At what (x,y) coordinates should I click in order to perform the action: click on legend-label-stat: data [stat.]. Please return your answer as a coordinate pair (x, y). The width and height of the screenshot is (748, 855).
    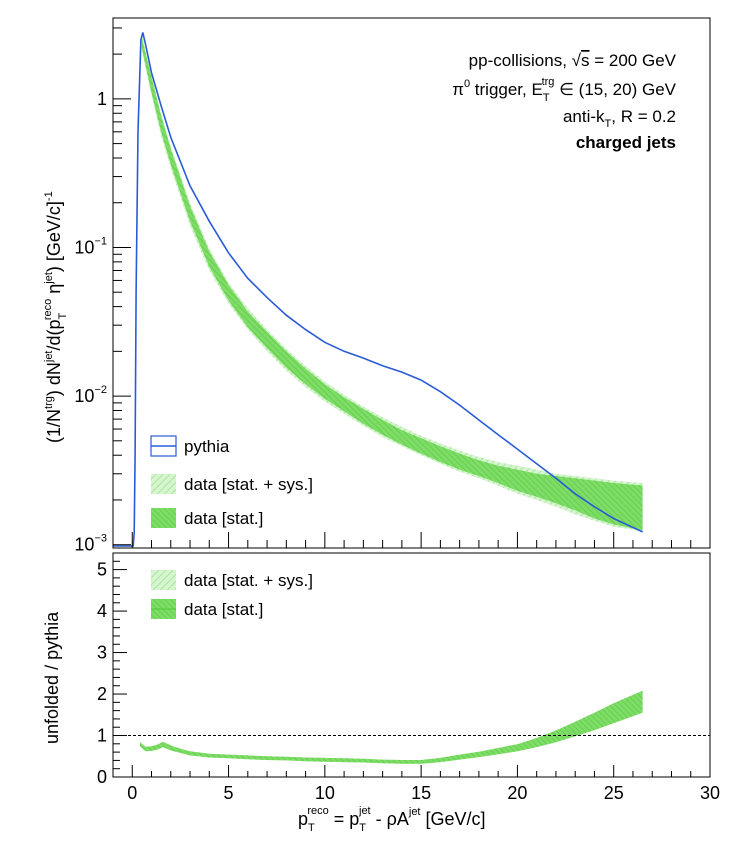
    Looking at the image, I should click on (223, 518).